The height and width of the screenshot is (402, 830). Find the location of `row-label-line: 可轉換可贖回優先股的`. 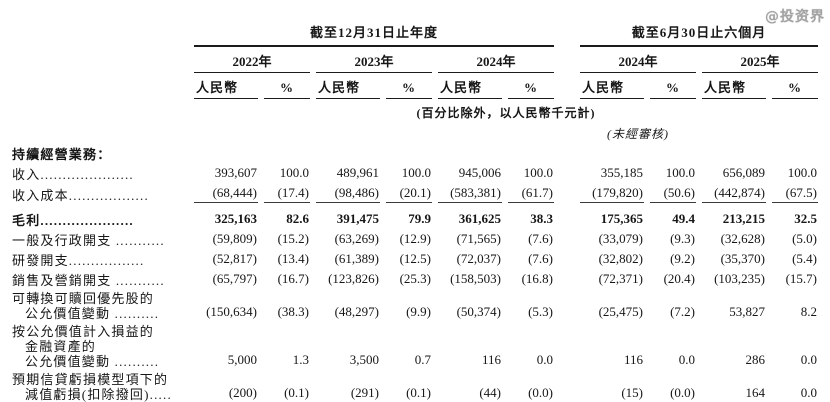

row-label-line: 可轉換可贖回優先股的 is located at coordinates (83, 298).